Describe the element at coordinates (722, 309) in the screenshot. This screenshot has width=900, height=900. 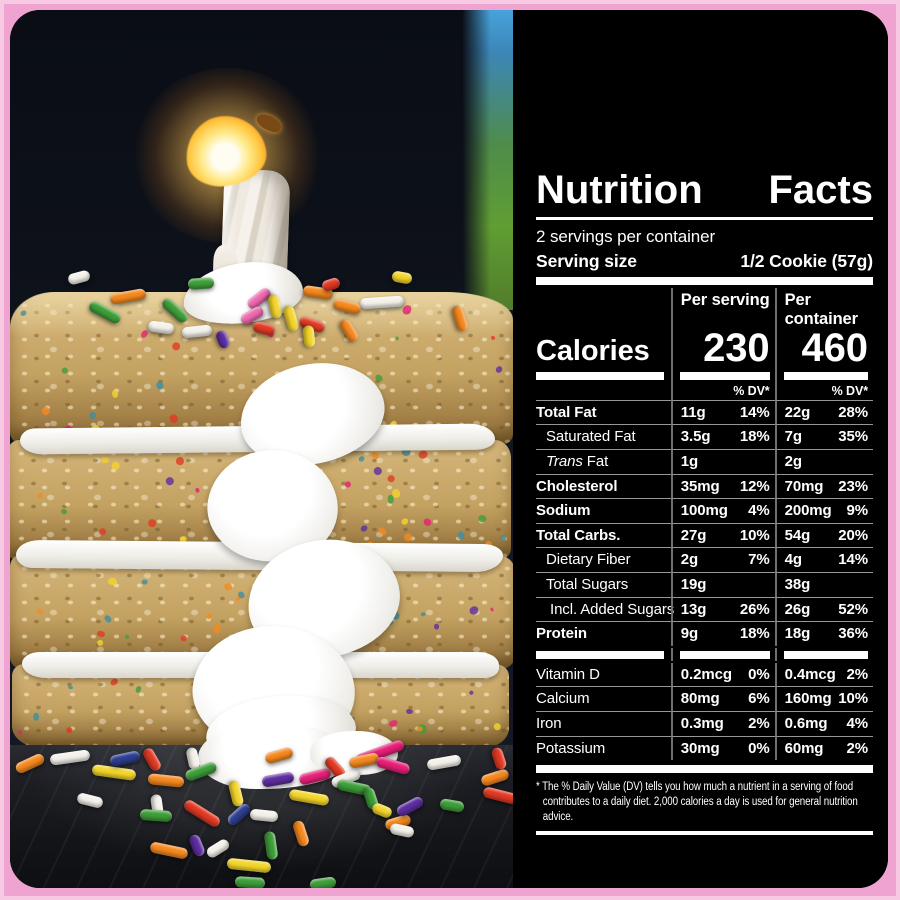
I see `per-serving-header: Per serving` at that location.